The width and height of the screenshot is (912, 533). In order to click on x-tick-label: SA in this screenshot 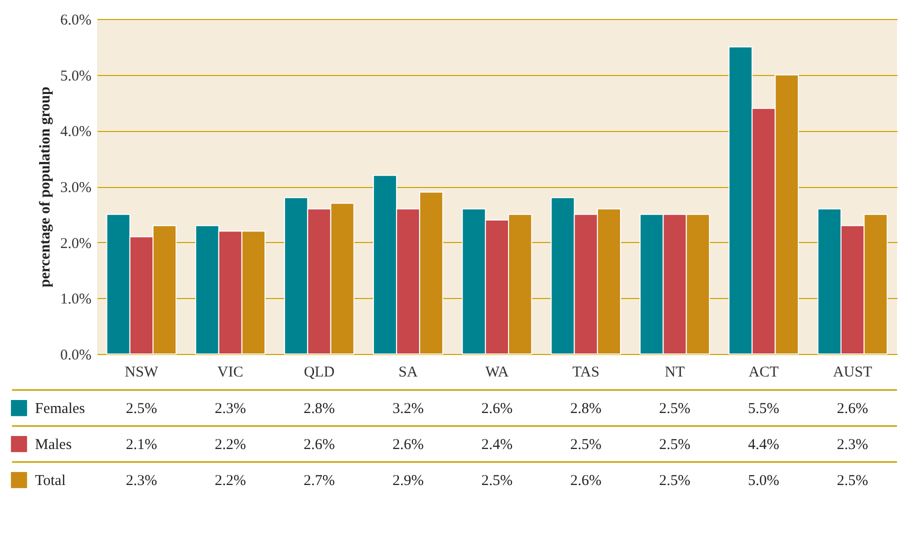, I will do `click(408, 372)`.